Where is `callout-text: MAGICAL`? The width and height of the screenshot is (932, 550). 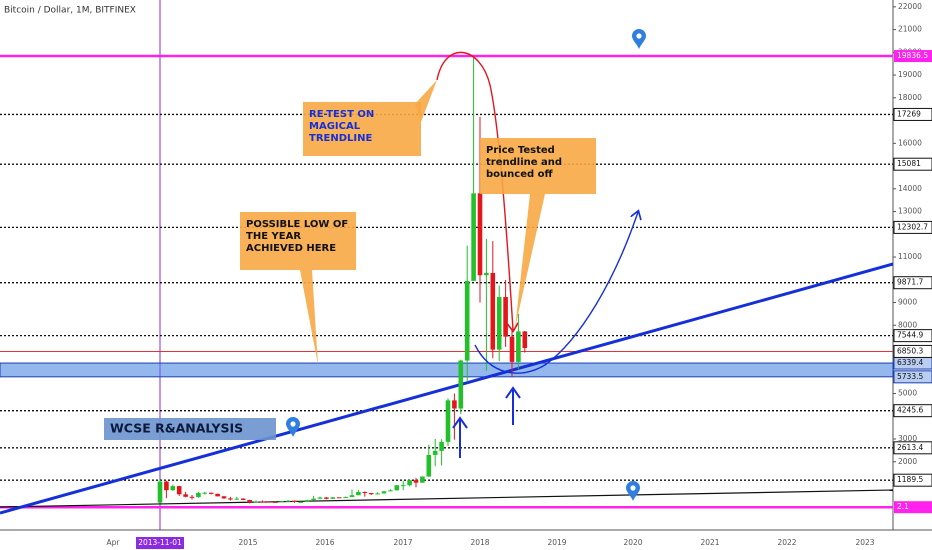
callout-text: MAGICAL is located at coordinates (335, 126).